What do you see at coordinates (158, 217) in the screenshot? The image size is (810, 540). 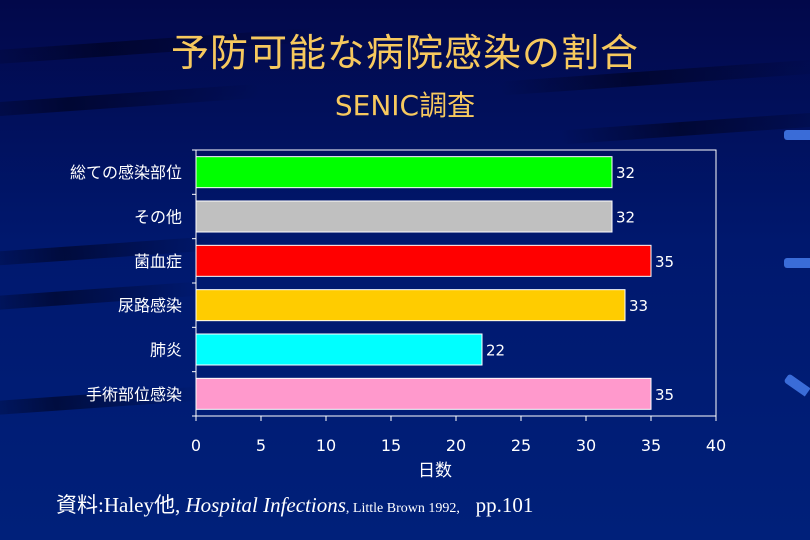 I see `y-category-label: その他` at bounding box center [158, 217].